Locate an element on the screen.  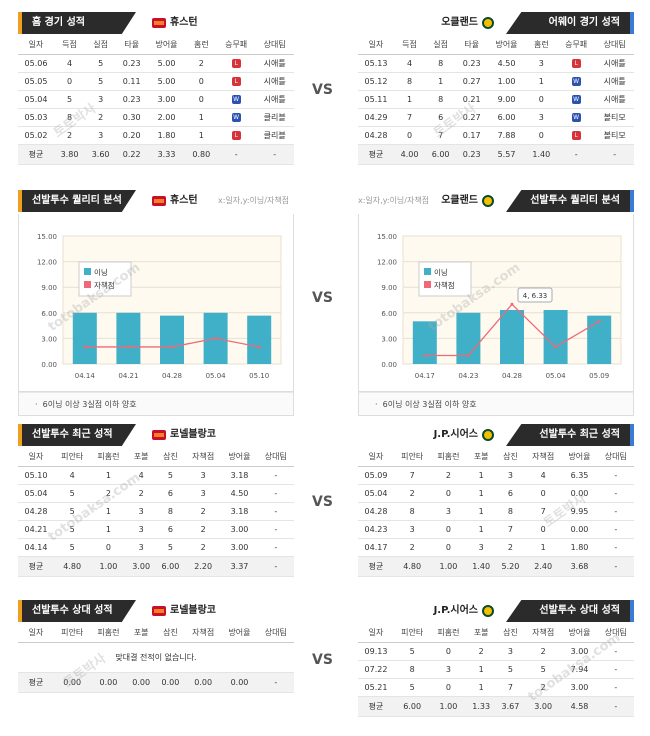
table-cell: 05.13 is located at coordinates (376, 63).